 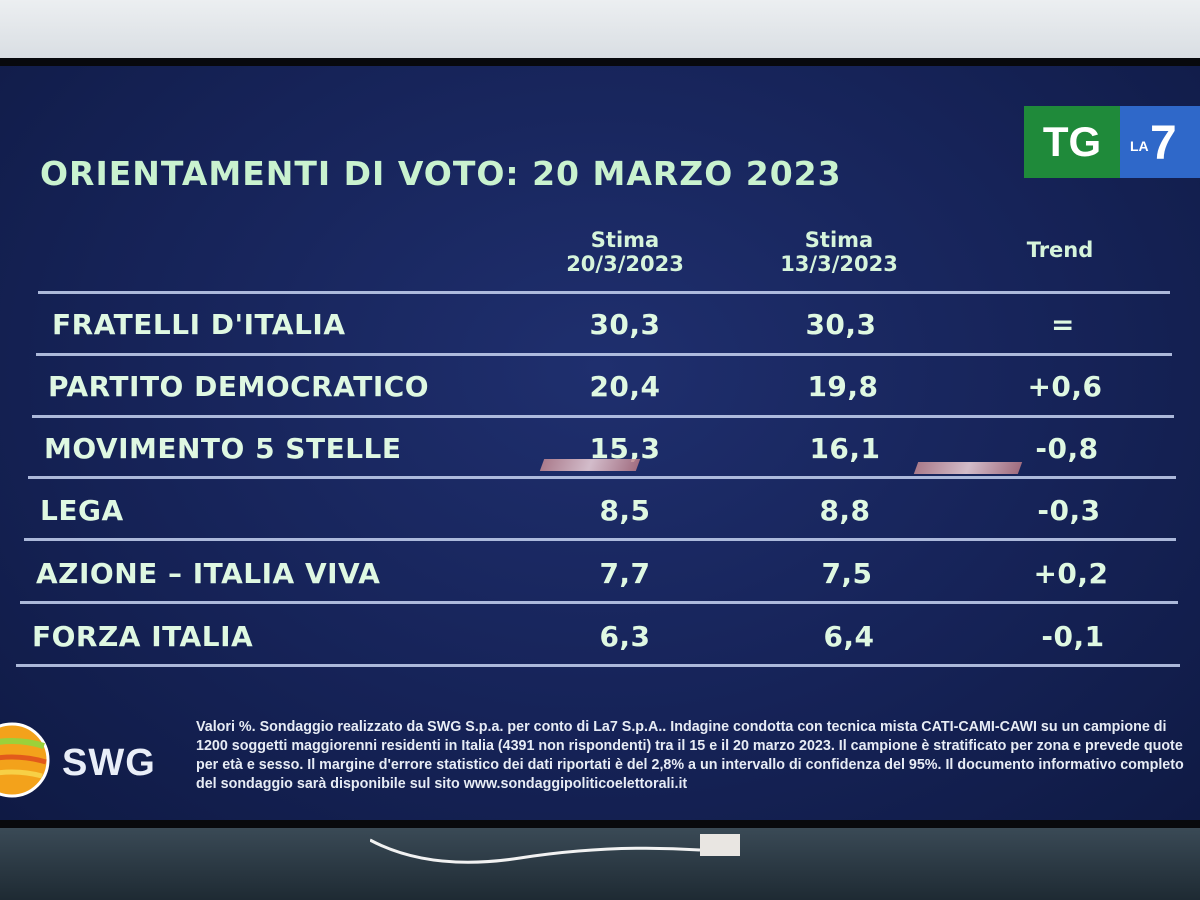 What do you see at coordinates (625, 510) in the screenshot?
I see `stima-20-value: 8,5` at bounding box center [625, 510].